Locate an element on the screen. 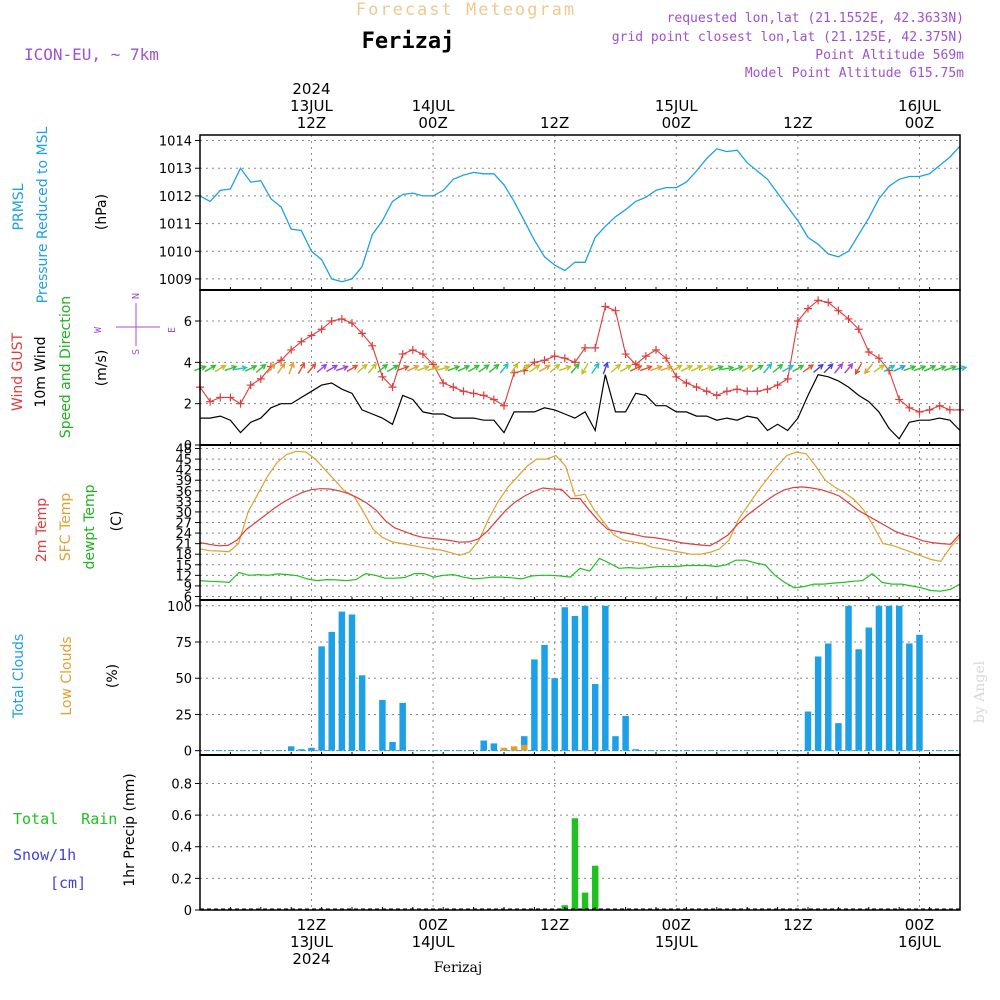  rain-bar is located at coordinates (575, 864).